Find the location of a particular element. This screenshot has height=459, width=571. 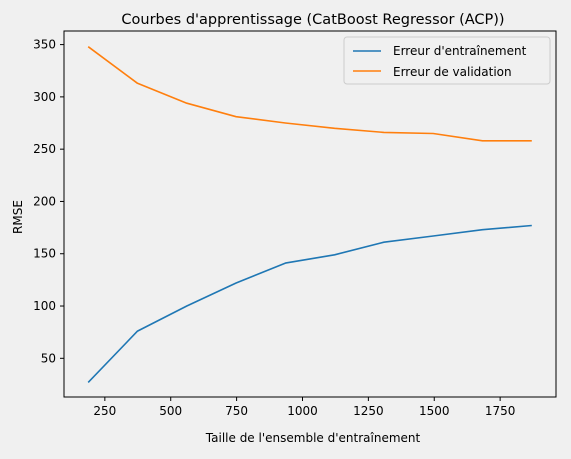

y-axis-ticks: 50 100 150 200 250 300 350 is located at coordinates (48, 201).